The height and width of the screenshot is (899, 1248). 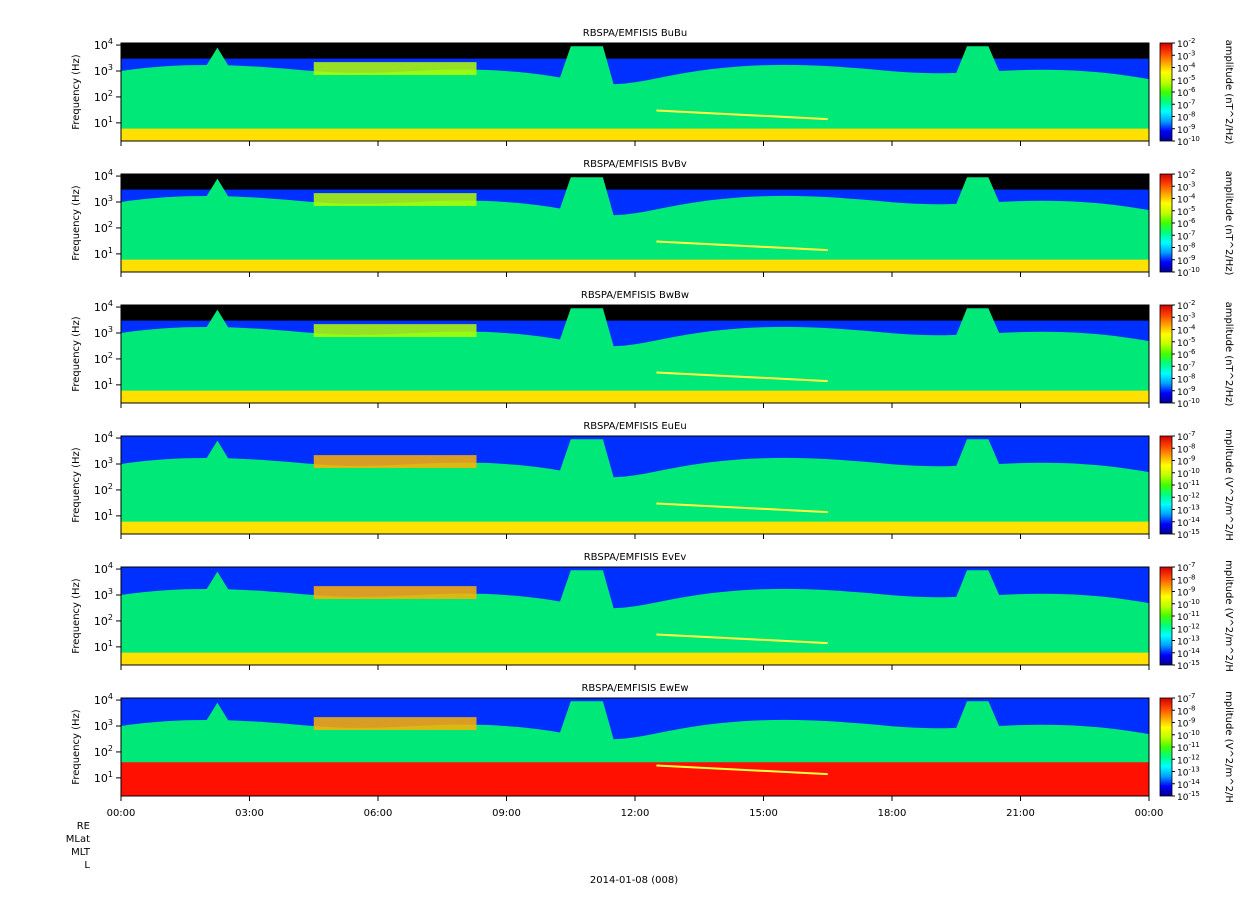 What do you see at coordinates (634, 688) in the screenshot?
I see `panel-title: RBSPA/EMFISIS EwEw` at bounding box center [634, 688].